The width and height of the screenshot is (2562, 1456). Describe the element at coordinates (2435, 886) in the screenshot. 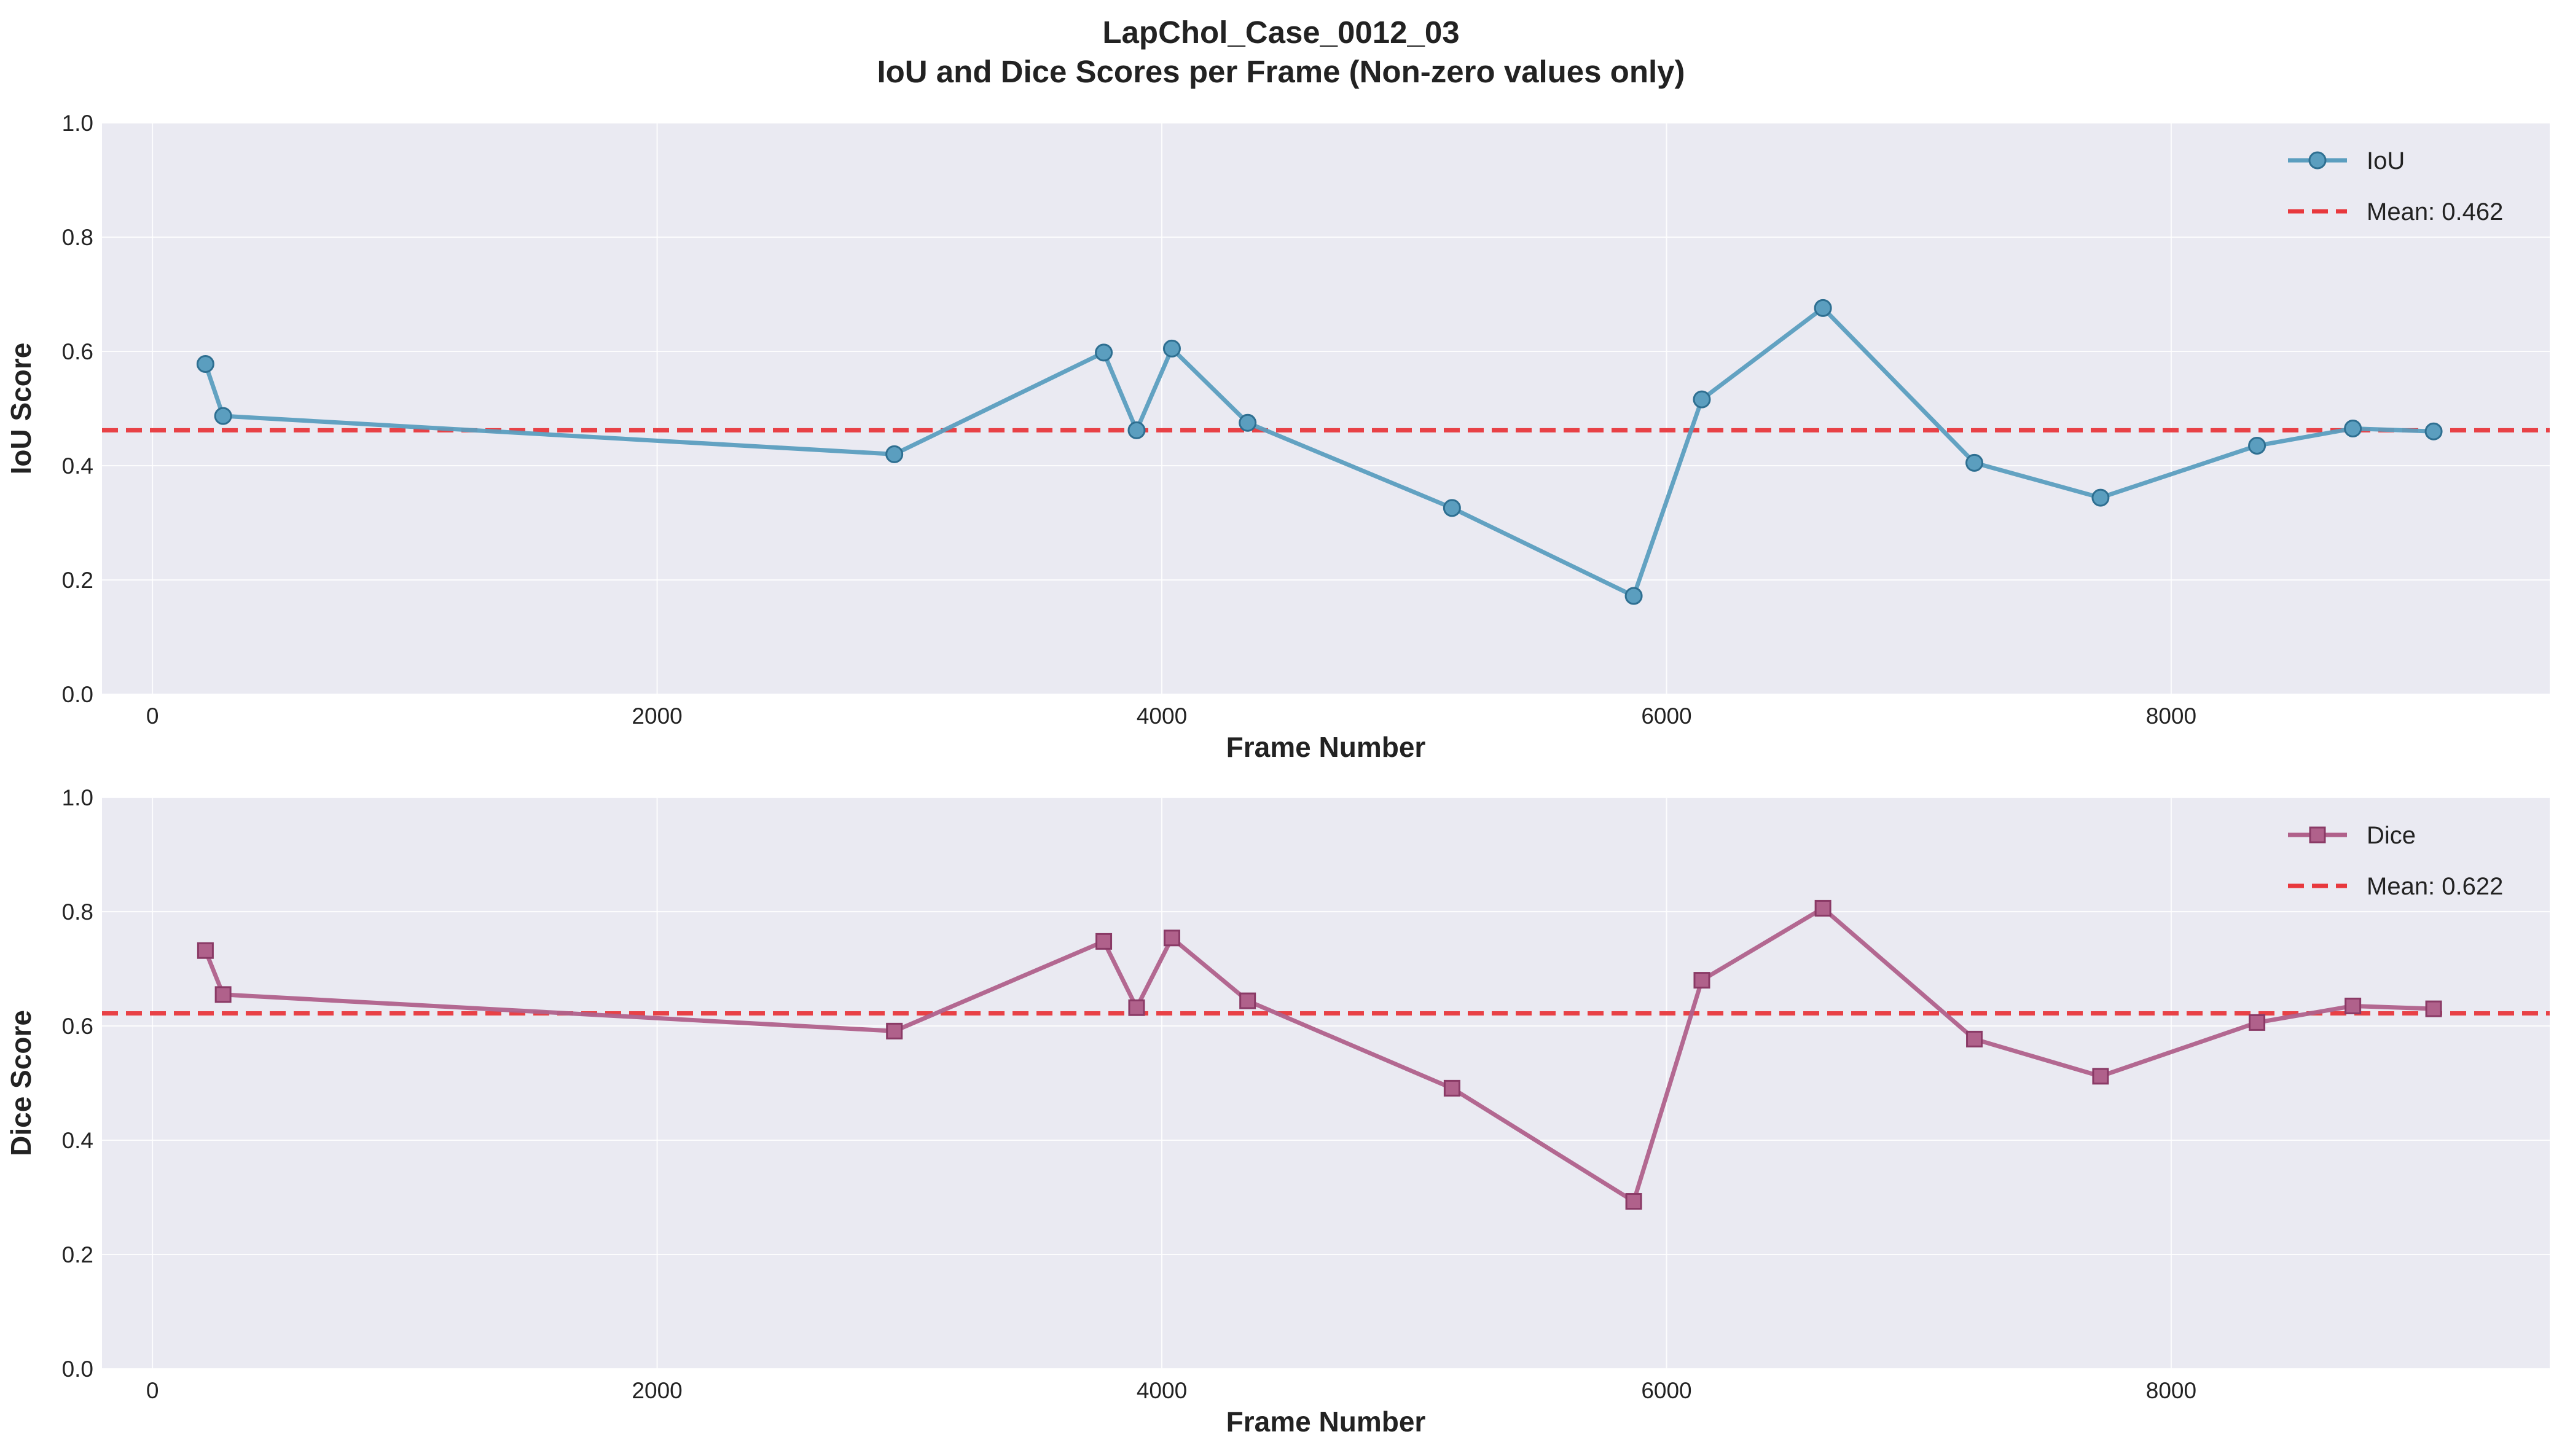

I see `legend-mean-label: Mean: 0.622` at that location.